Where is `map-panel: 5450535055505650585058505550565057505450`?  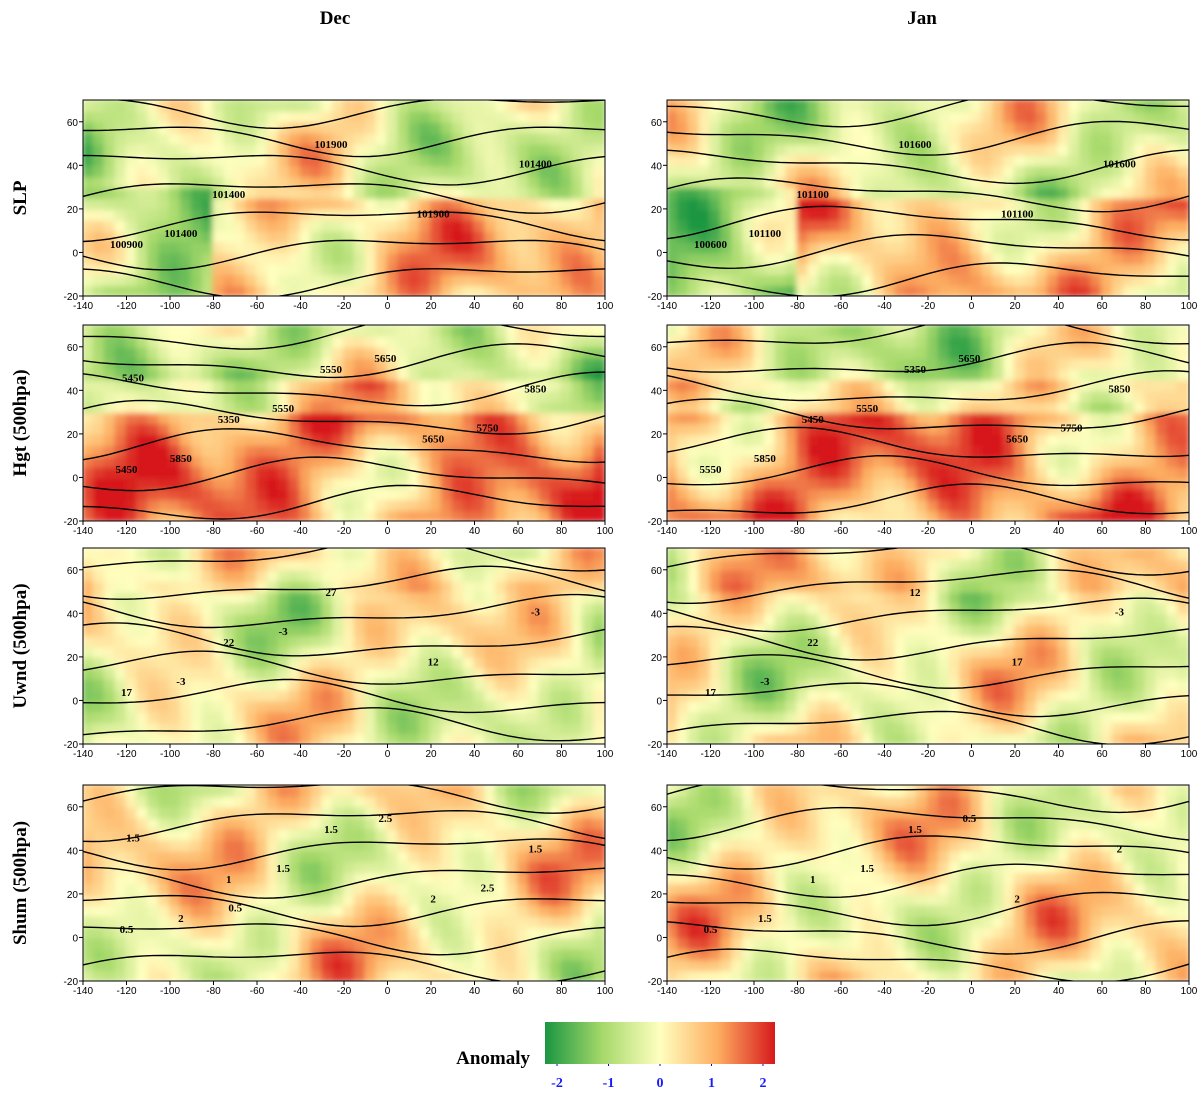
map-panel: 5450535055505650585058505550565057505450 is located at coordinates (344, 419).